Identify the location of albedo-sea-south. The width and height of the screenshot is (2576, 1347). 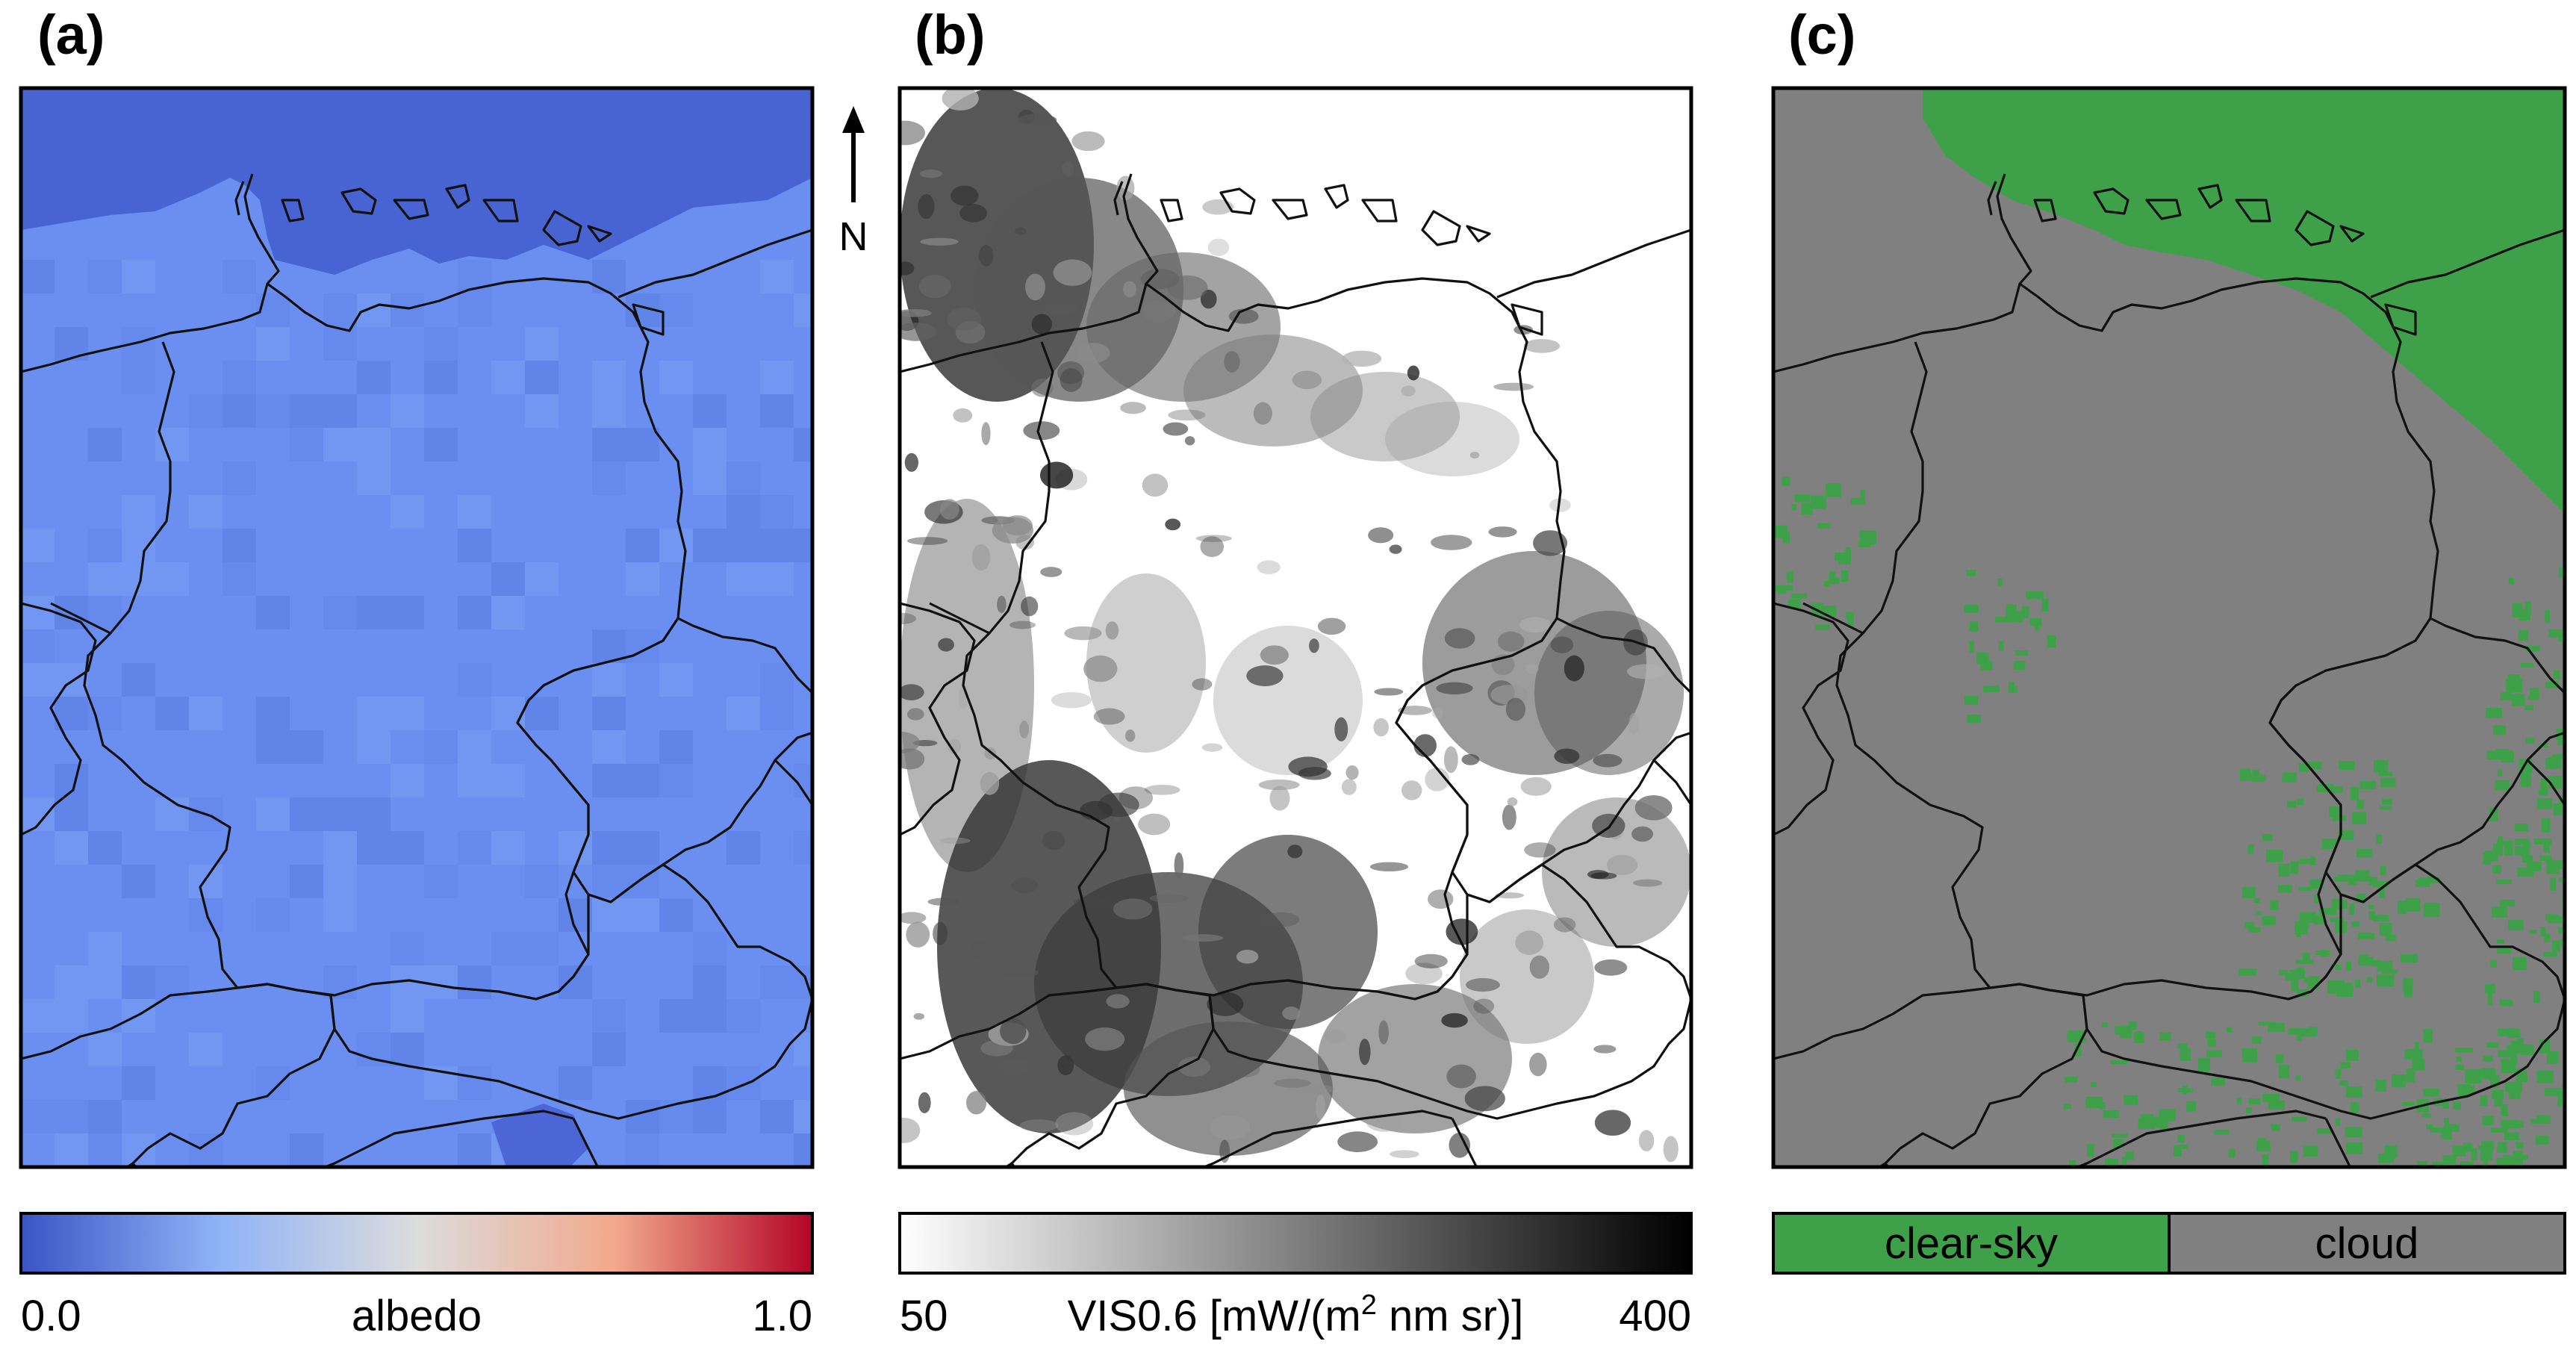
(539, 1135).